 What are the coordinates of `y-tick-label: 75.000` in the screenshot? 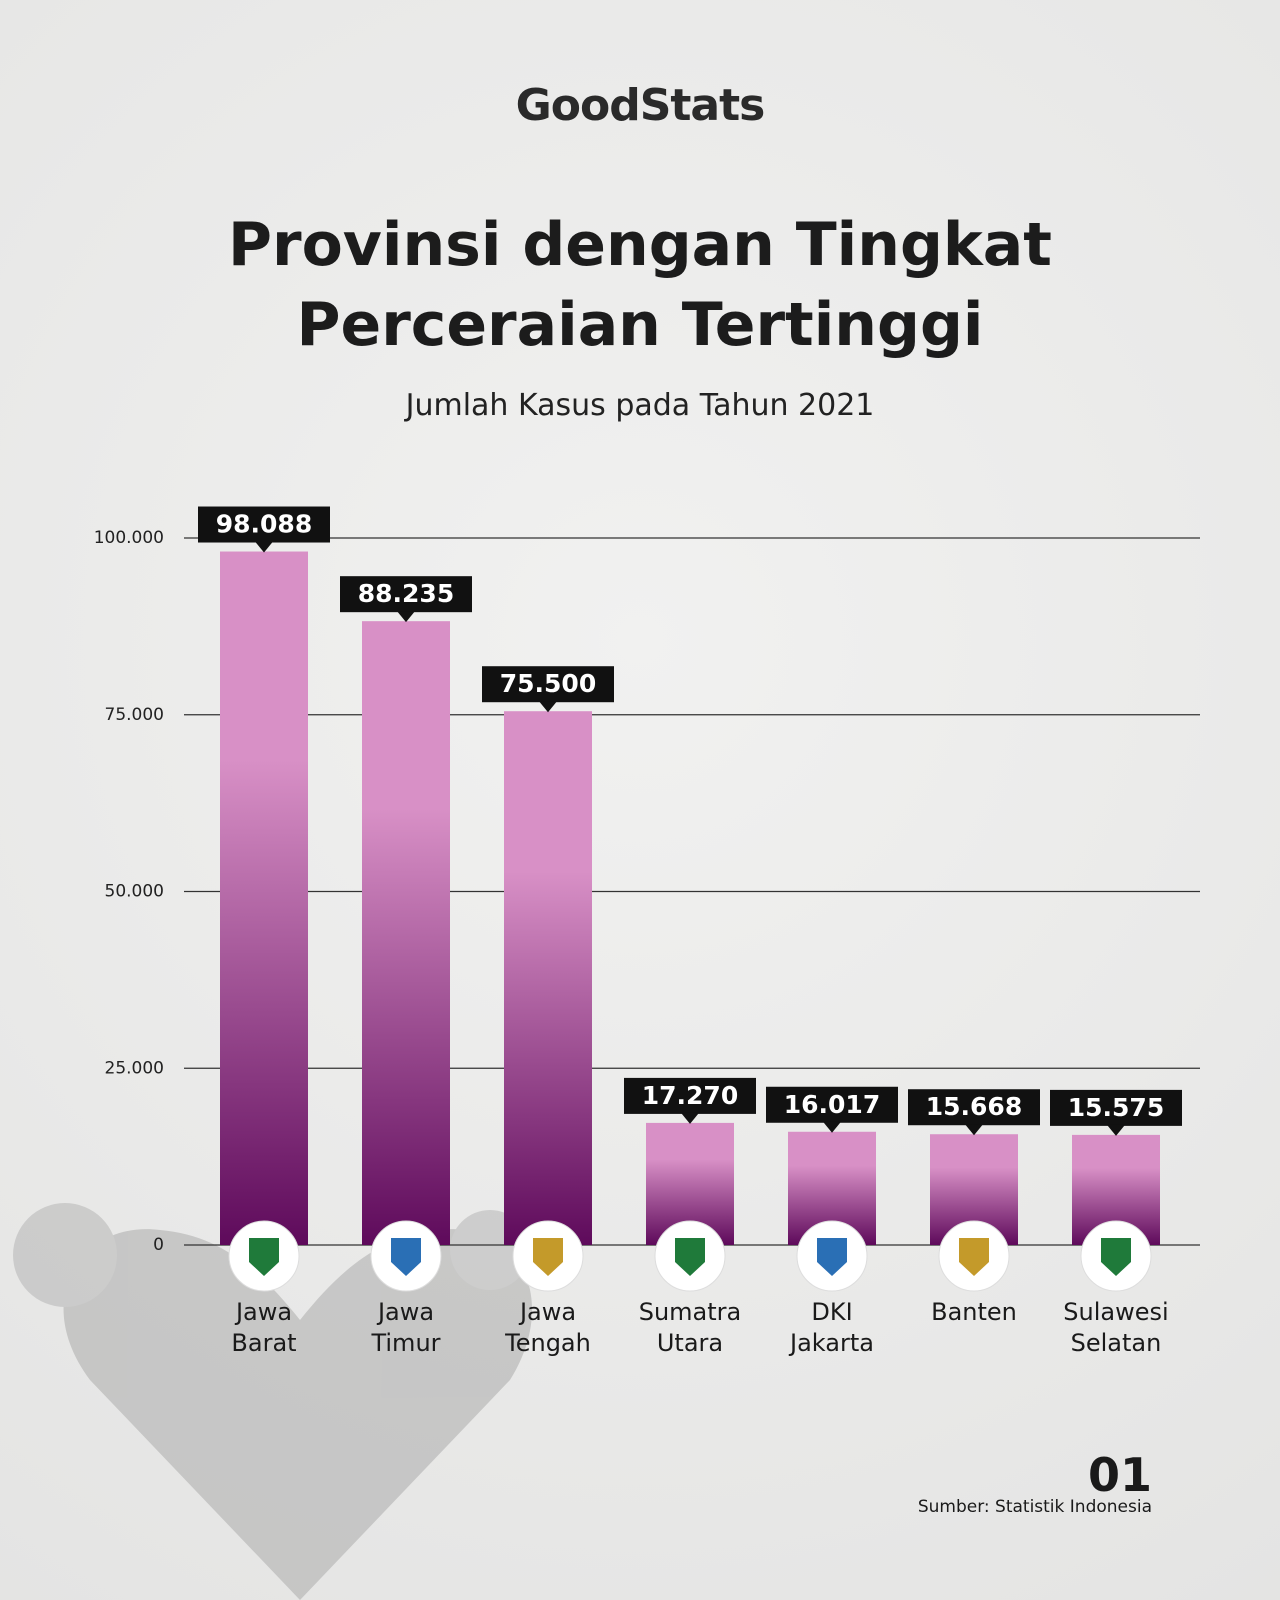 It's located at (134, 715).